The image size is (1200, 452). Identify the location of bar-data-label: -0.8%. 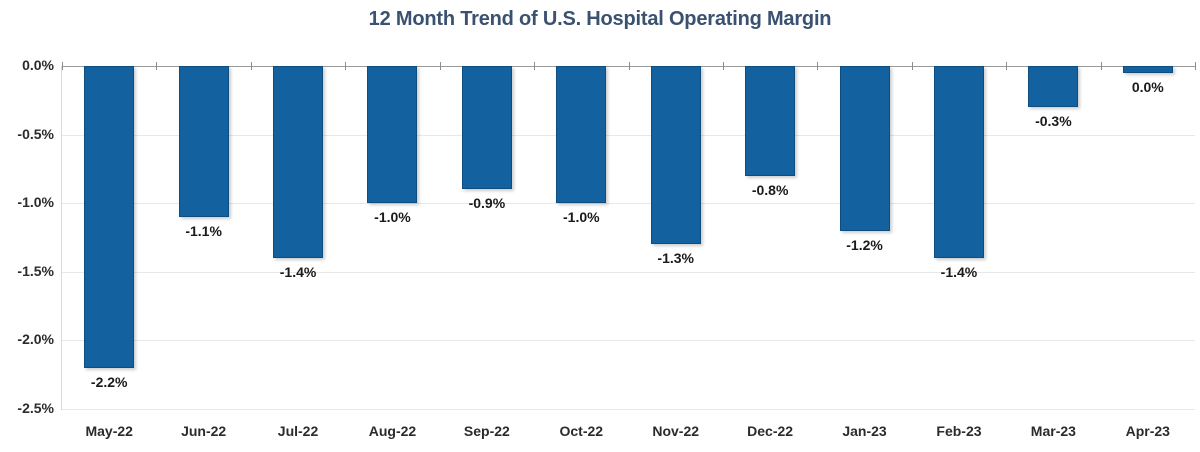
(770, 189).